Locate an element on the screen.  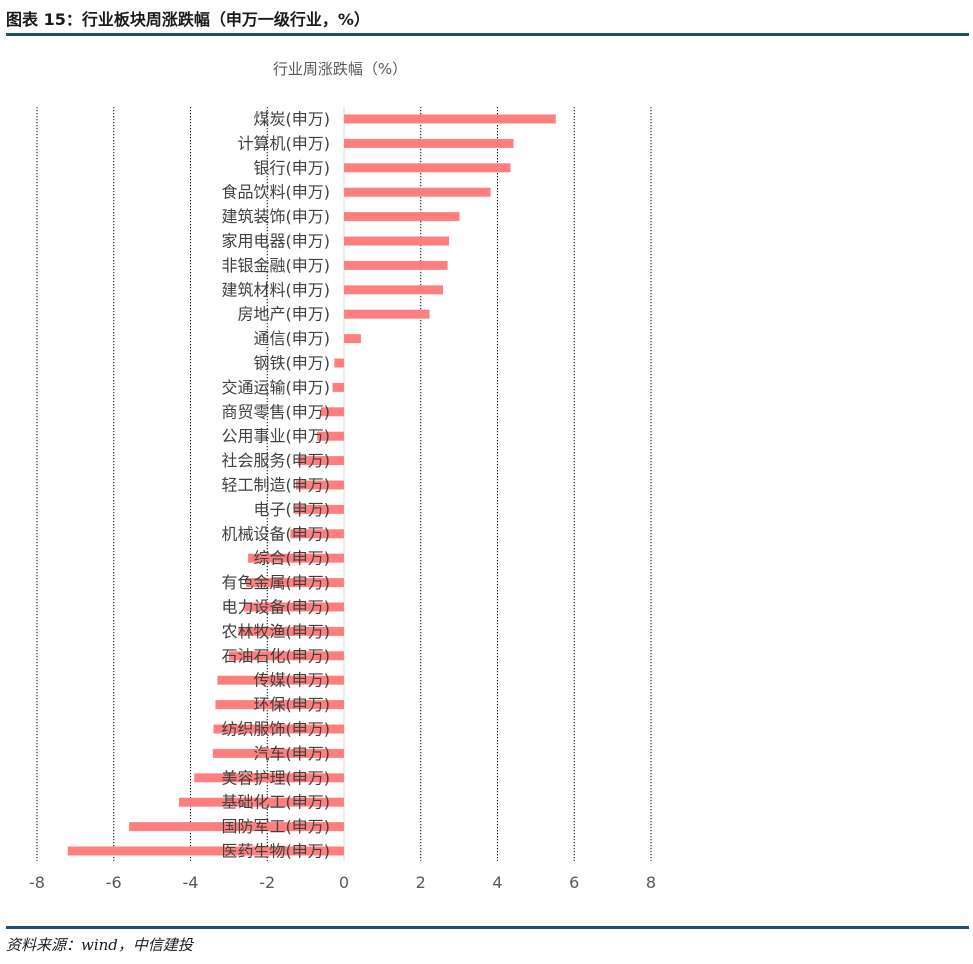
source-note: 资料来源：wind，中信建投 is located at coordinates (99, 945).